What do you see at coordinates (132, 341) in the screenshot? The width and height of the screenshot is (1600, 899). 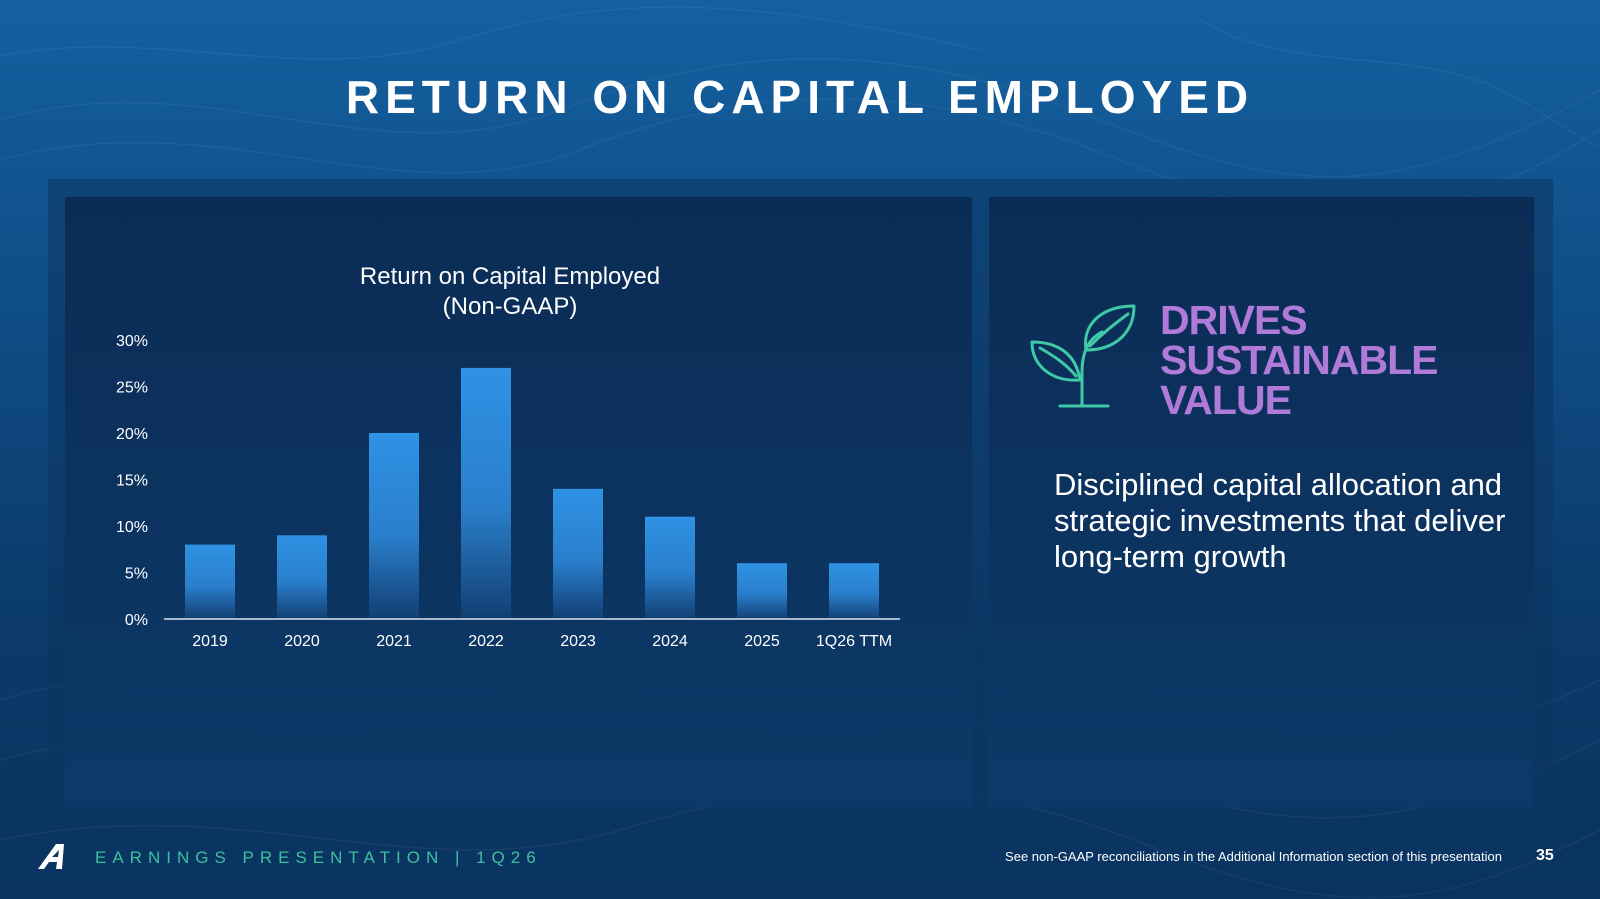 I see `y-tick-label: 30%` at bounding box center [132, 341].